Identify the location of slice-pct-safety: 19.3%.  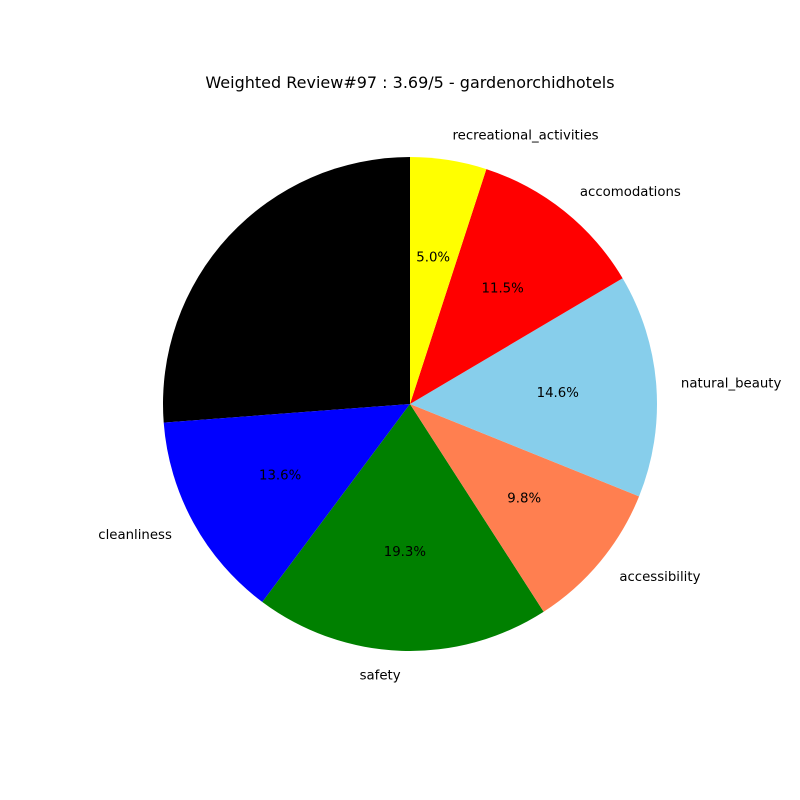
(405, 552).